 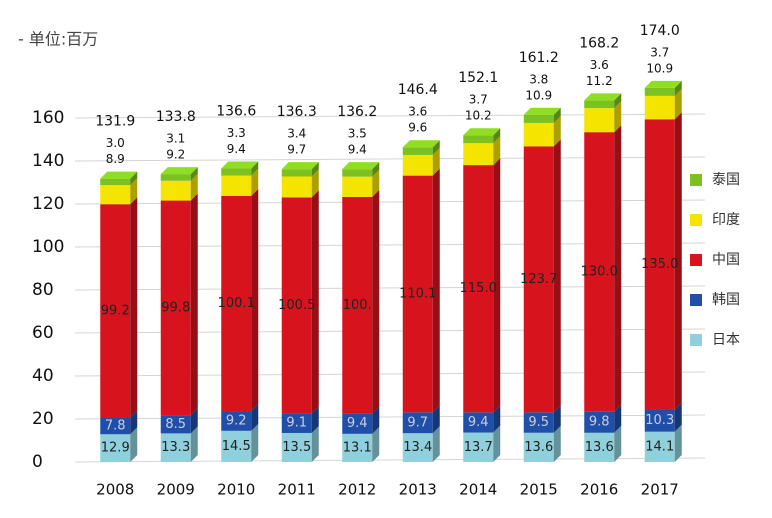 What do you see at coordinates (478, 78) in the screenshot?
I see `total-label: 152.1` at bounding box center [478, 78].